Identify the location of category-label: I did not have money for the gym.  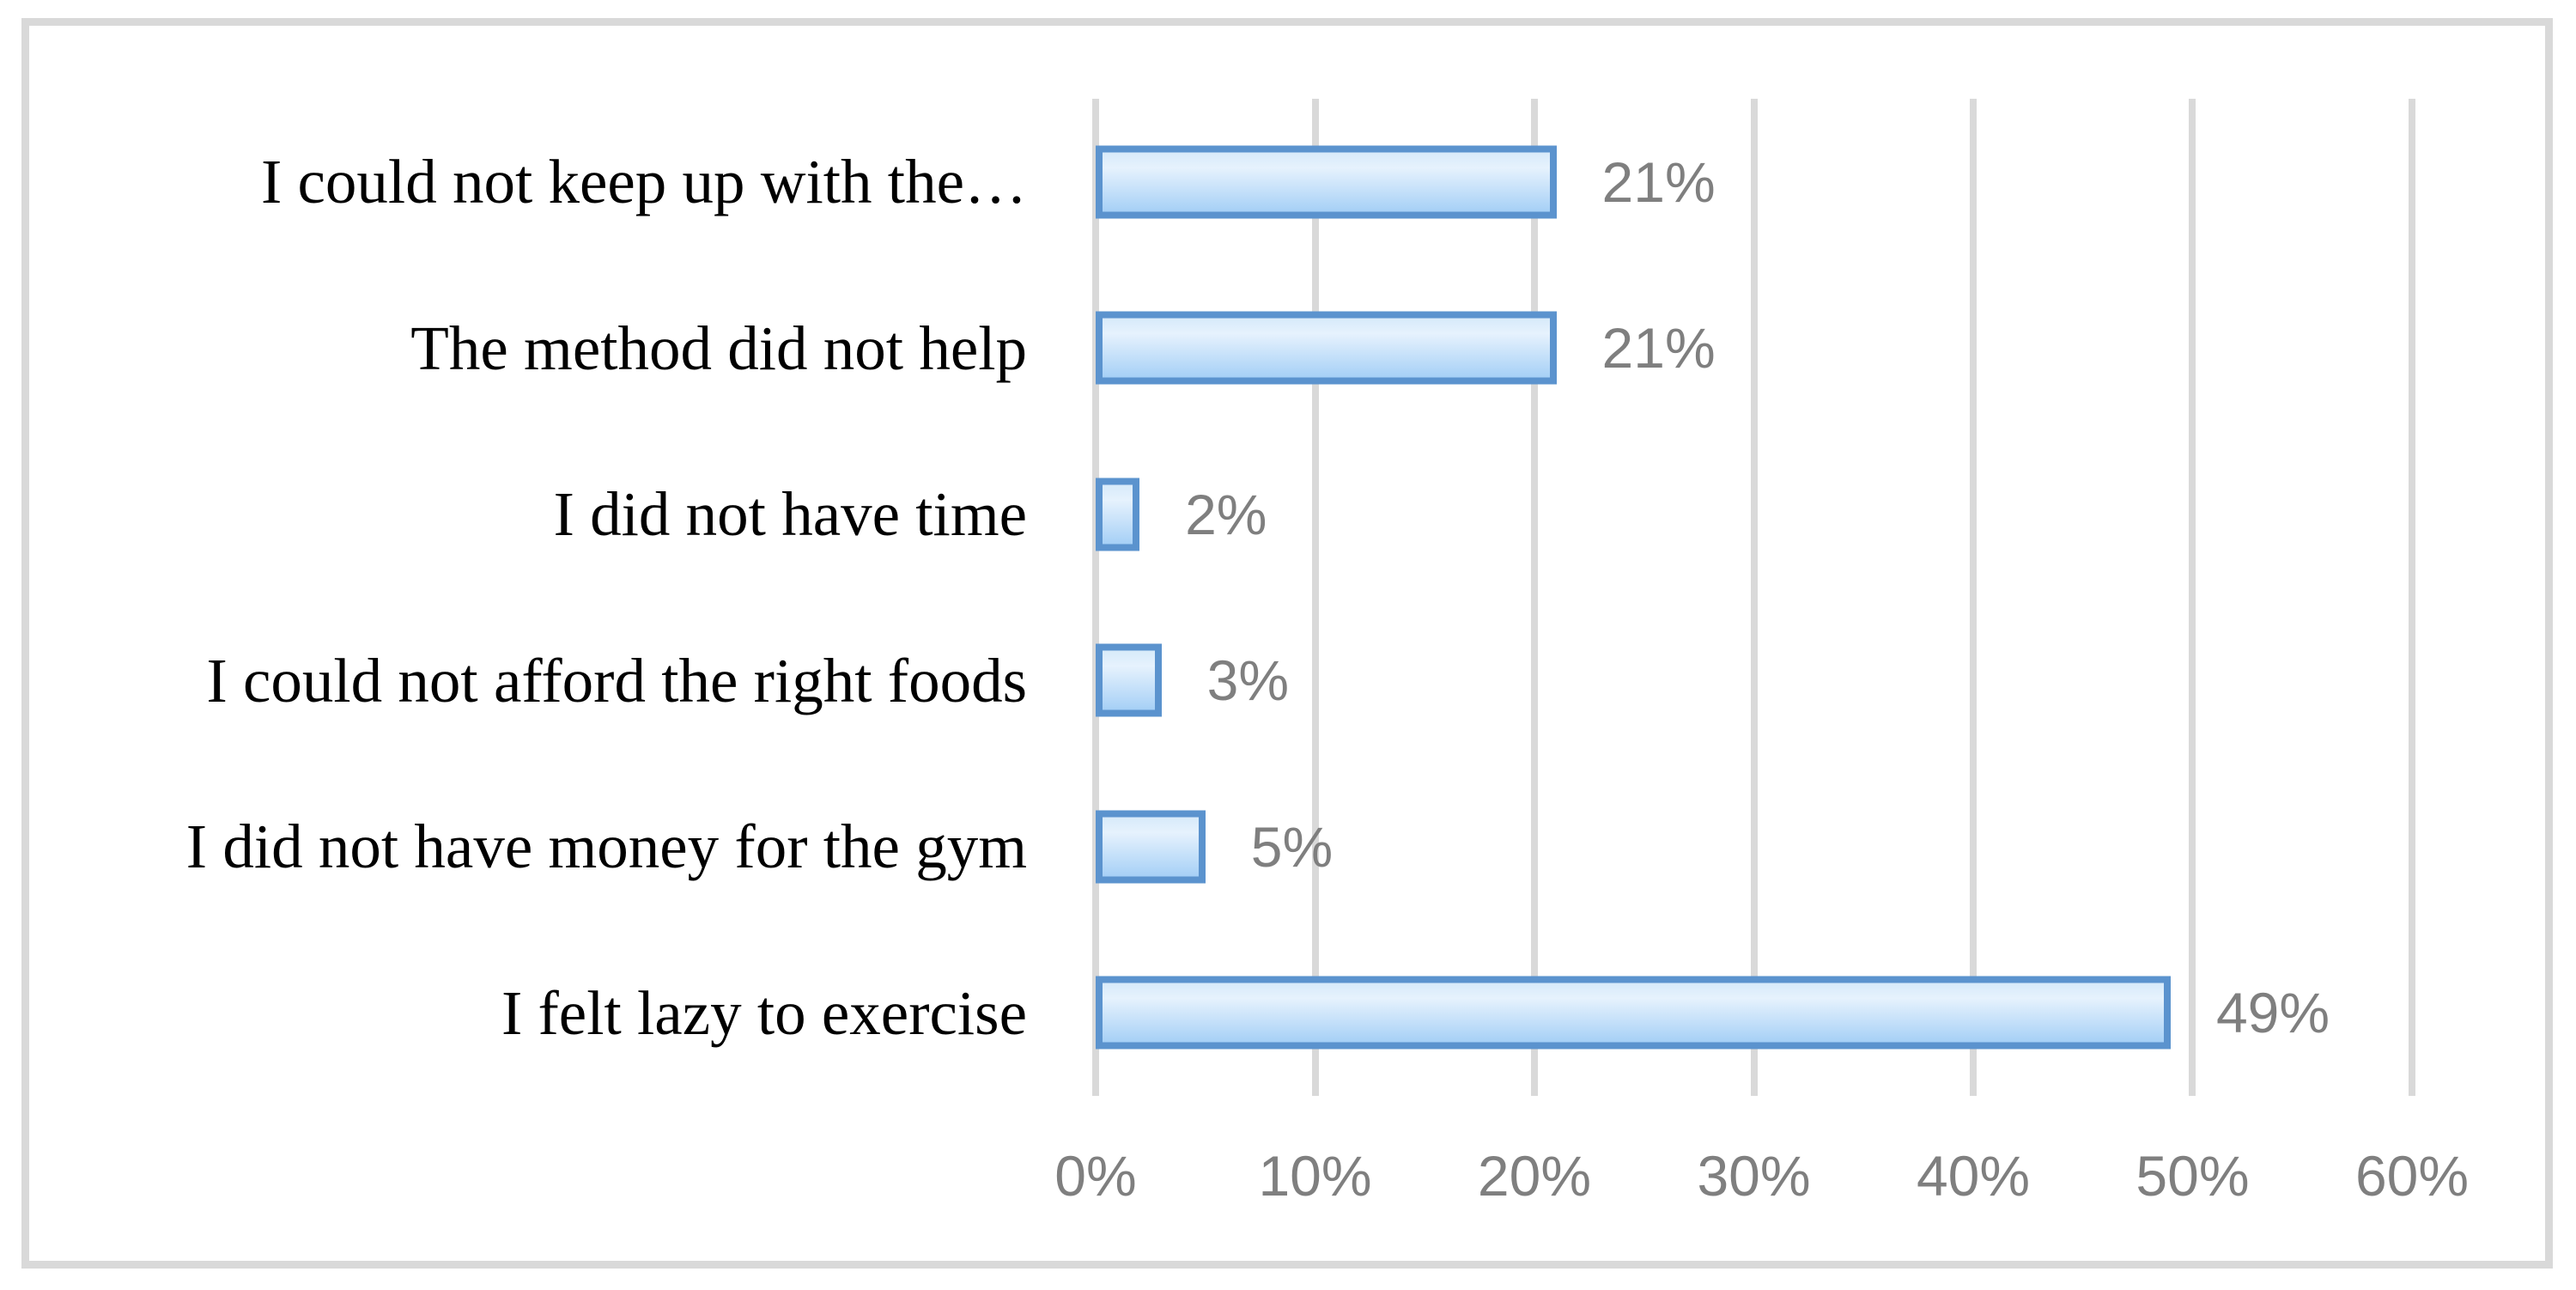
(606, 847).